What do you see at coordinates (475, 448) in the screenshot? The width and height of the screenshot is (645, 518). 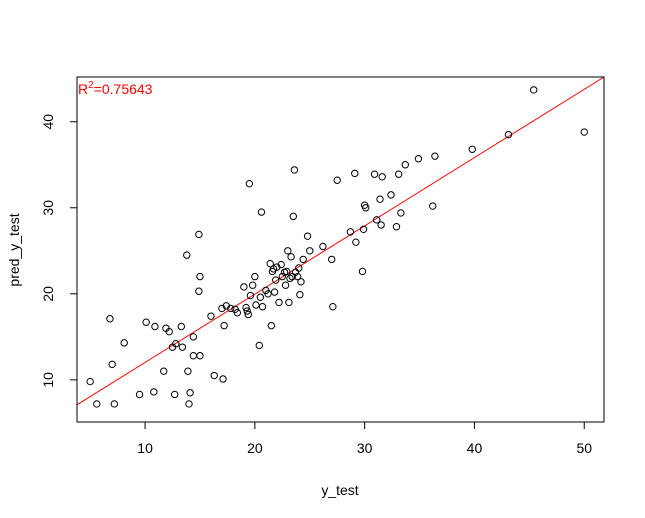 I see `x-tick-label: 40` at bounding box center [475, 448].